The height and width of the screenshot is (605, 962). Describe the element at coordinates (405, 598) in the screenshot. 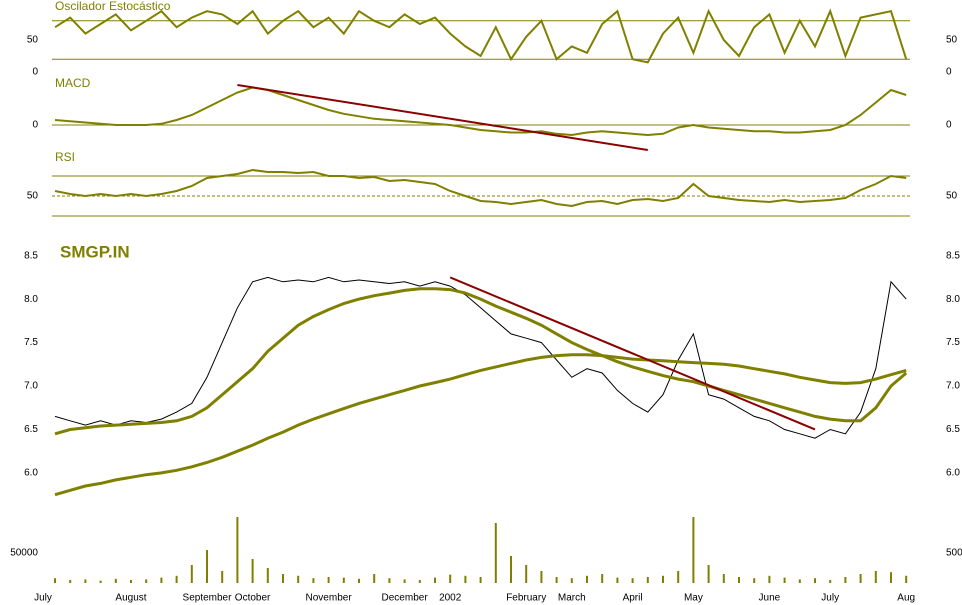

I see `x-tick-label: December` at that location.